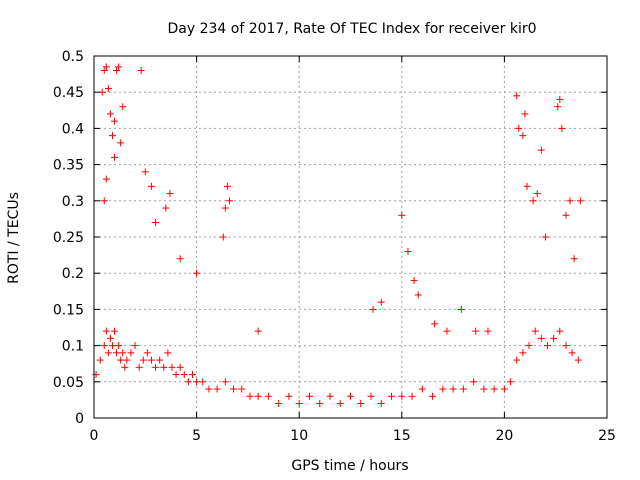 This screenshot has height=480, width=640. Describe the element at coordinates (73, 57) in the screenshot. I see `y-tick-label: 0.5` at that location.